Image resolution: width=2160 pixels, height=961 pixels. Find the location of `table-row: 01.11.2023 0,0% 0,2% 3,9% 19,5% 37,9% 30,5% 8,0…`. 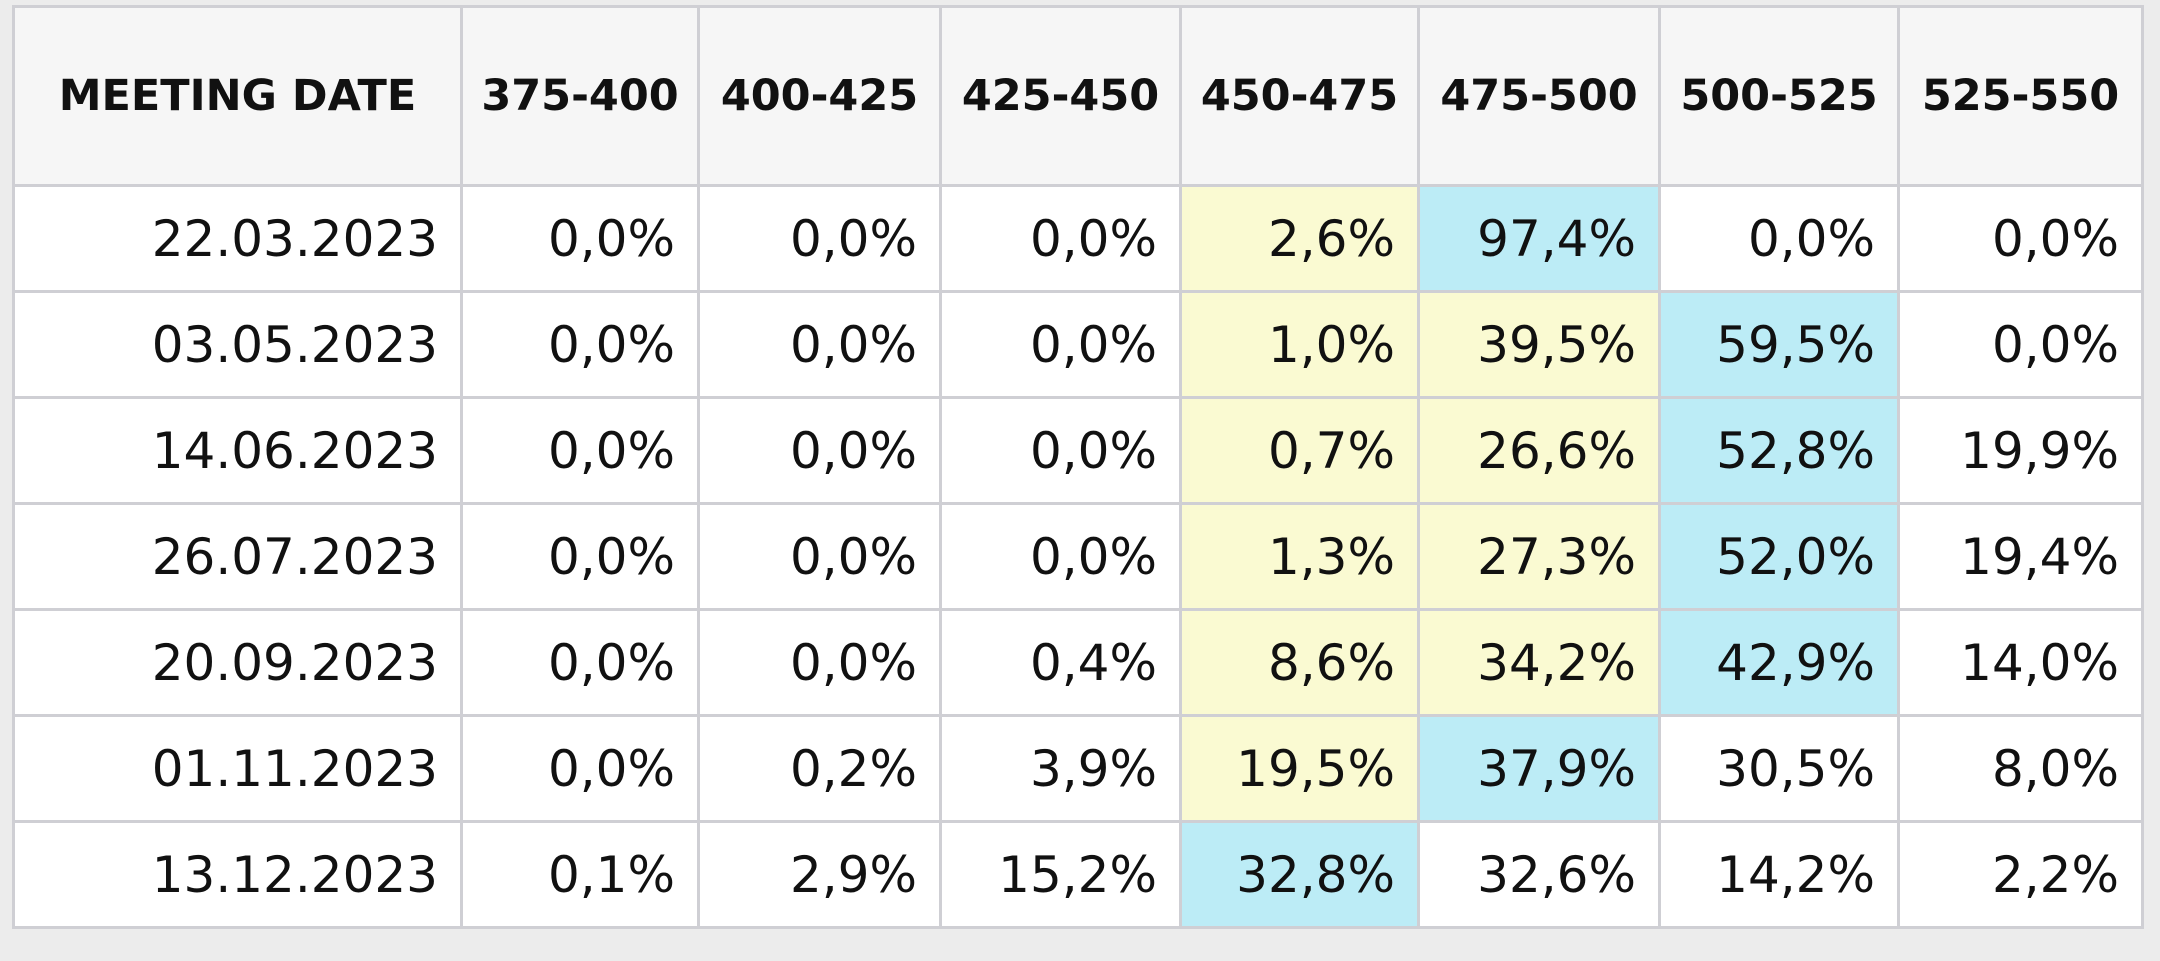

table-row: 01.11.2023 0,0% 0,2% 3,9% 19,5% 37,9% 30,5% 8,0… is located at coordinates (1078, 768).